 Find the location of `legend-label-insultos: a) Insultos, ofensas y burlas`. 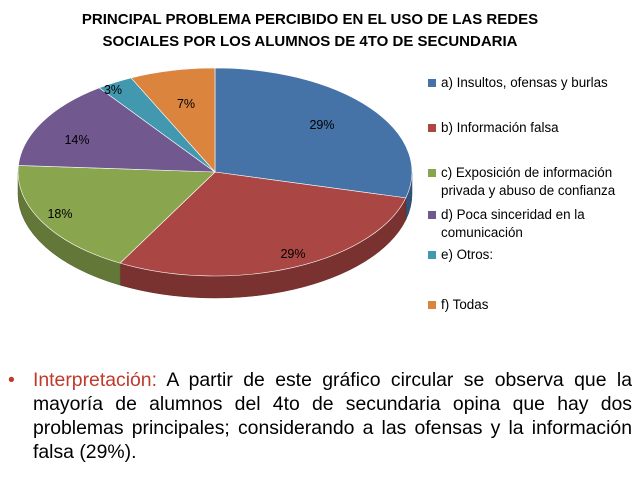

legend-label-insultos: a) Insultos, ofensas y burlas is located at coordinates (524, 82).